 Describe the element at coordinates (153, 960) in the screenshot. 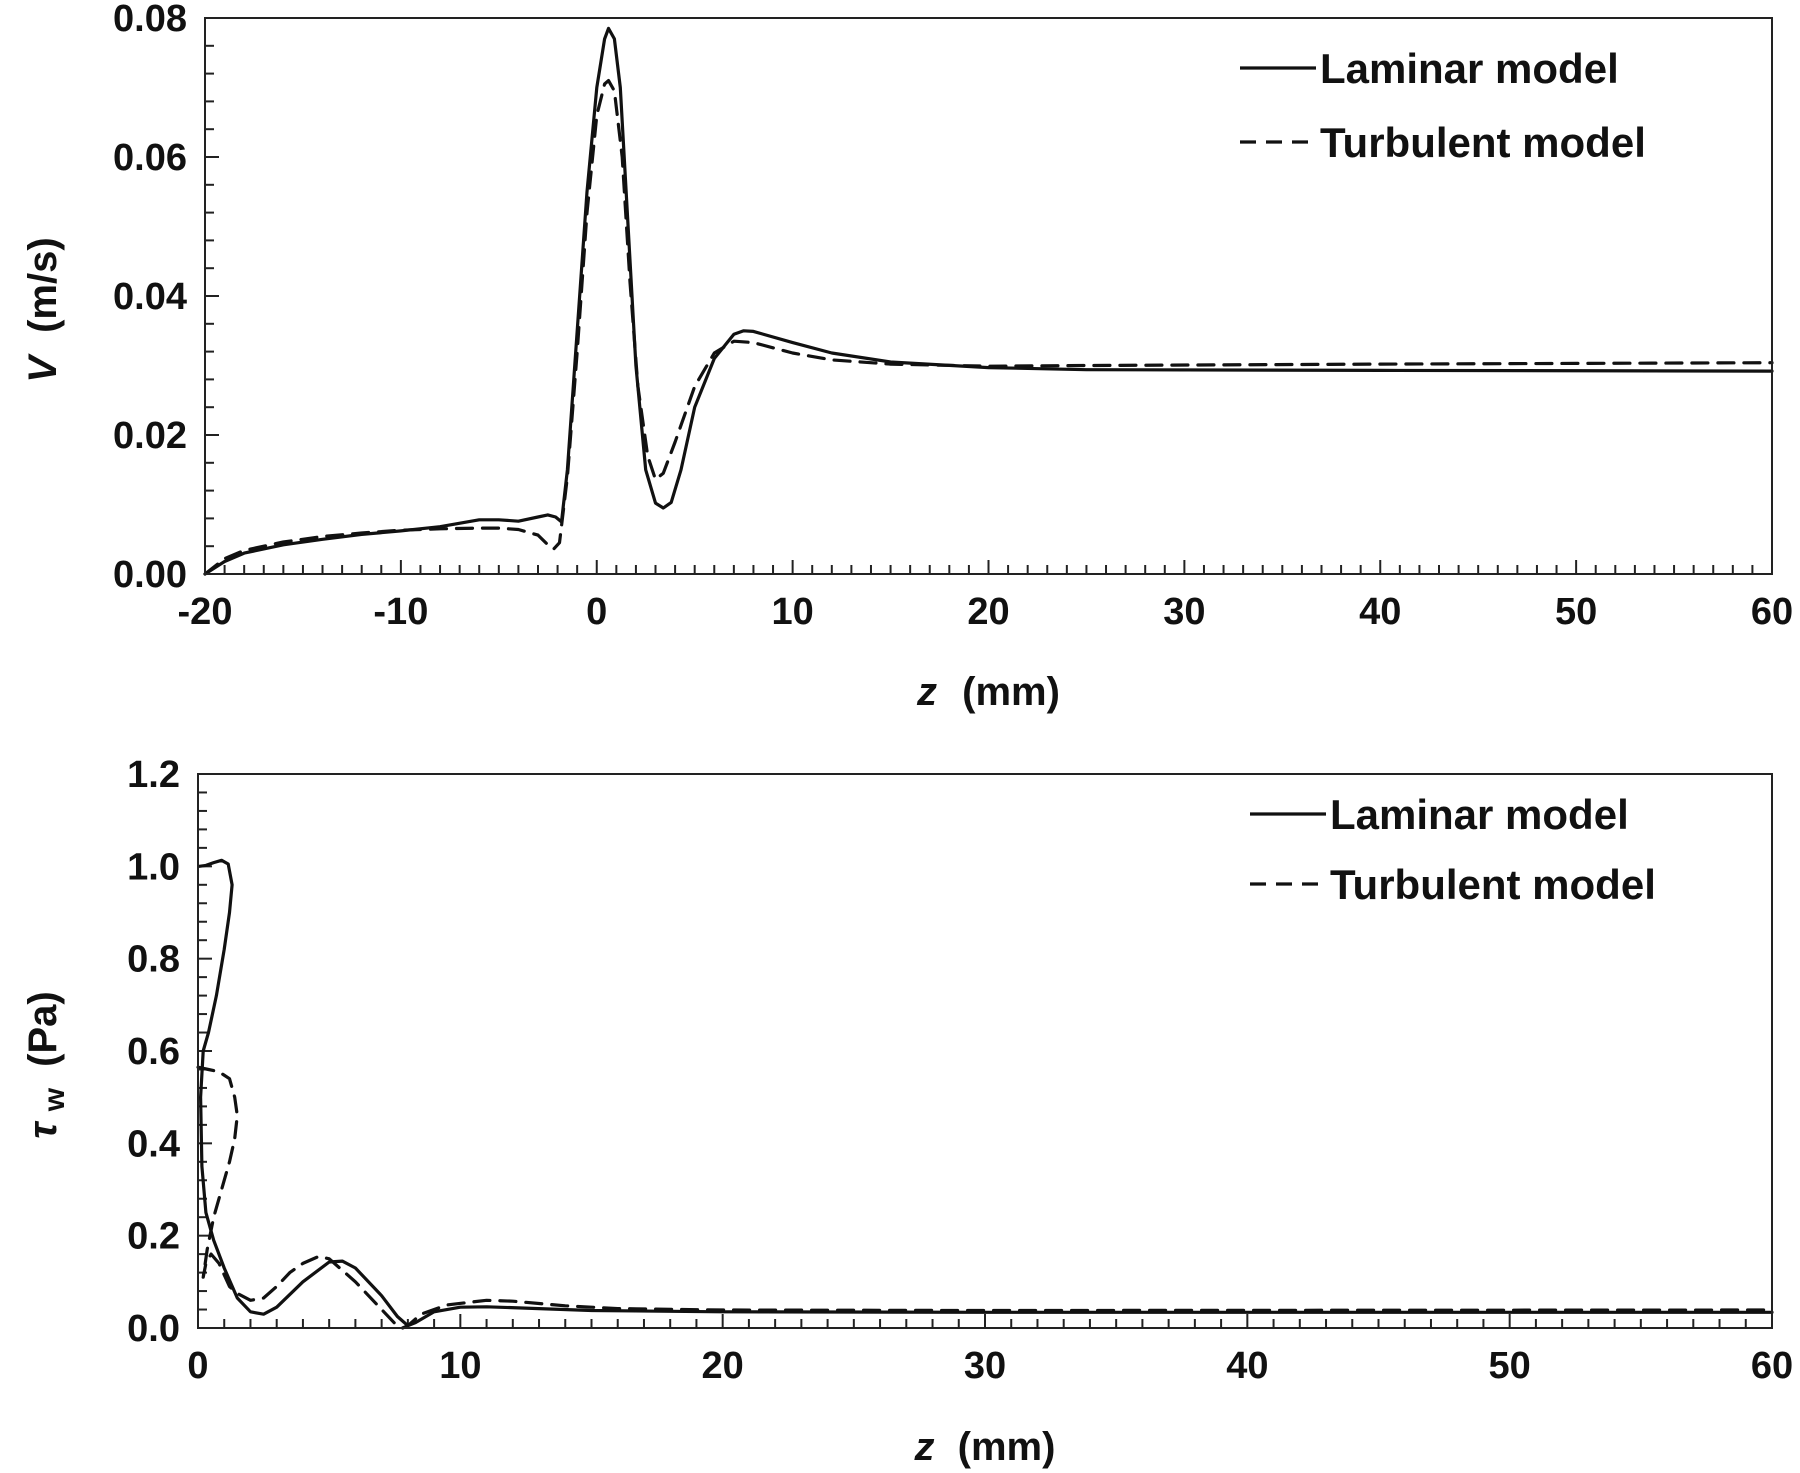

I see `y-tick-label: 0.8` at that location.